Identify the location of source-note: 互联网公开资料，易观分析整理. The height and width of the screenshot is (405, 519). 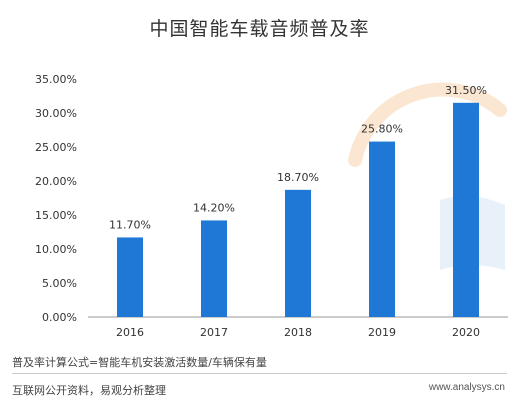
(89, 390).